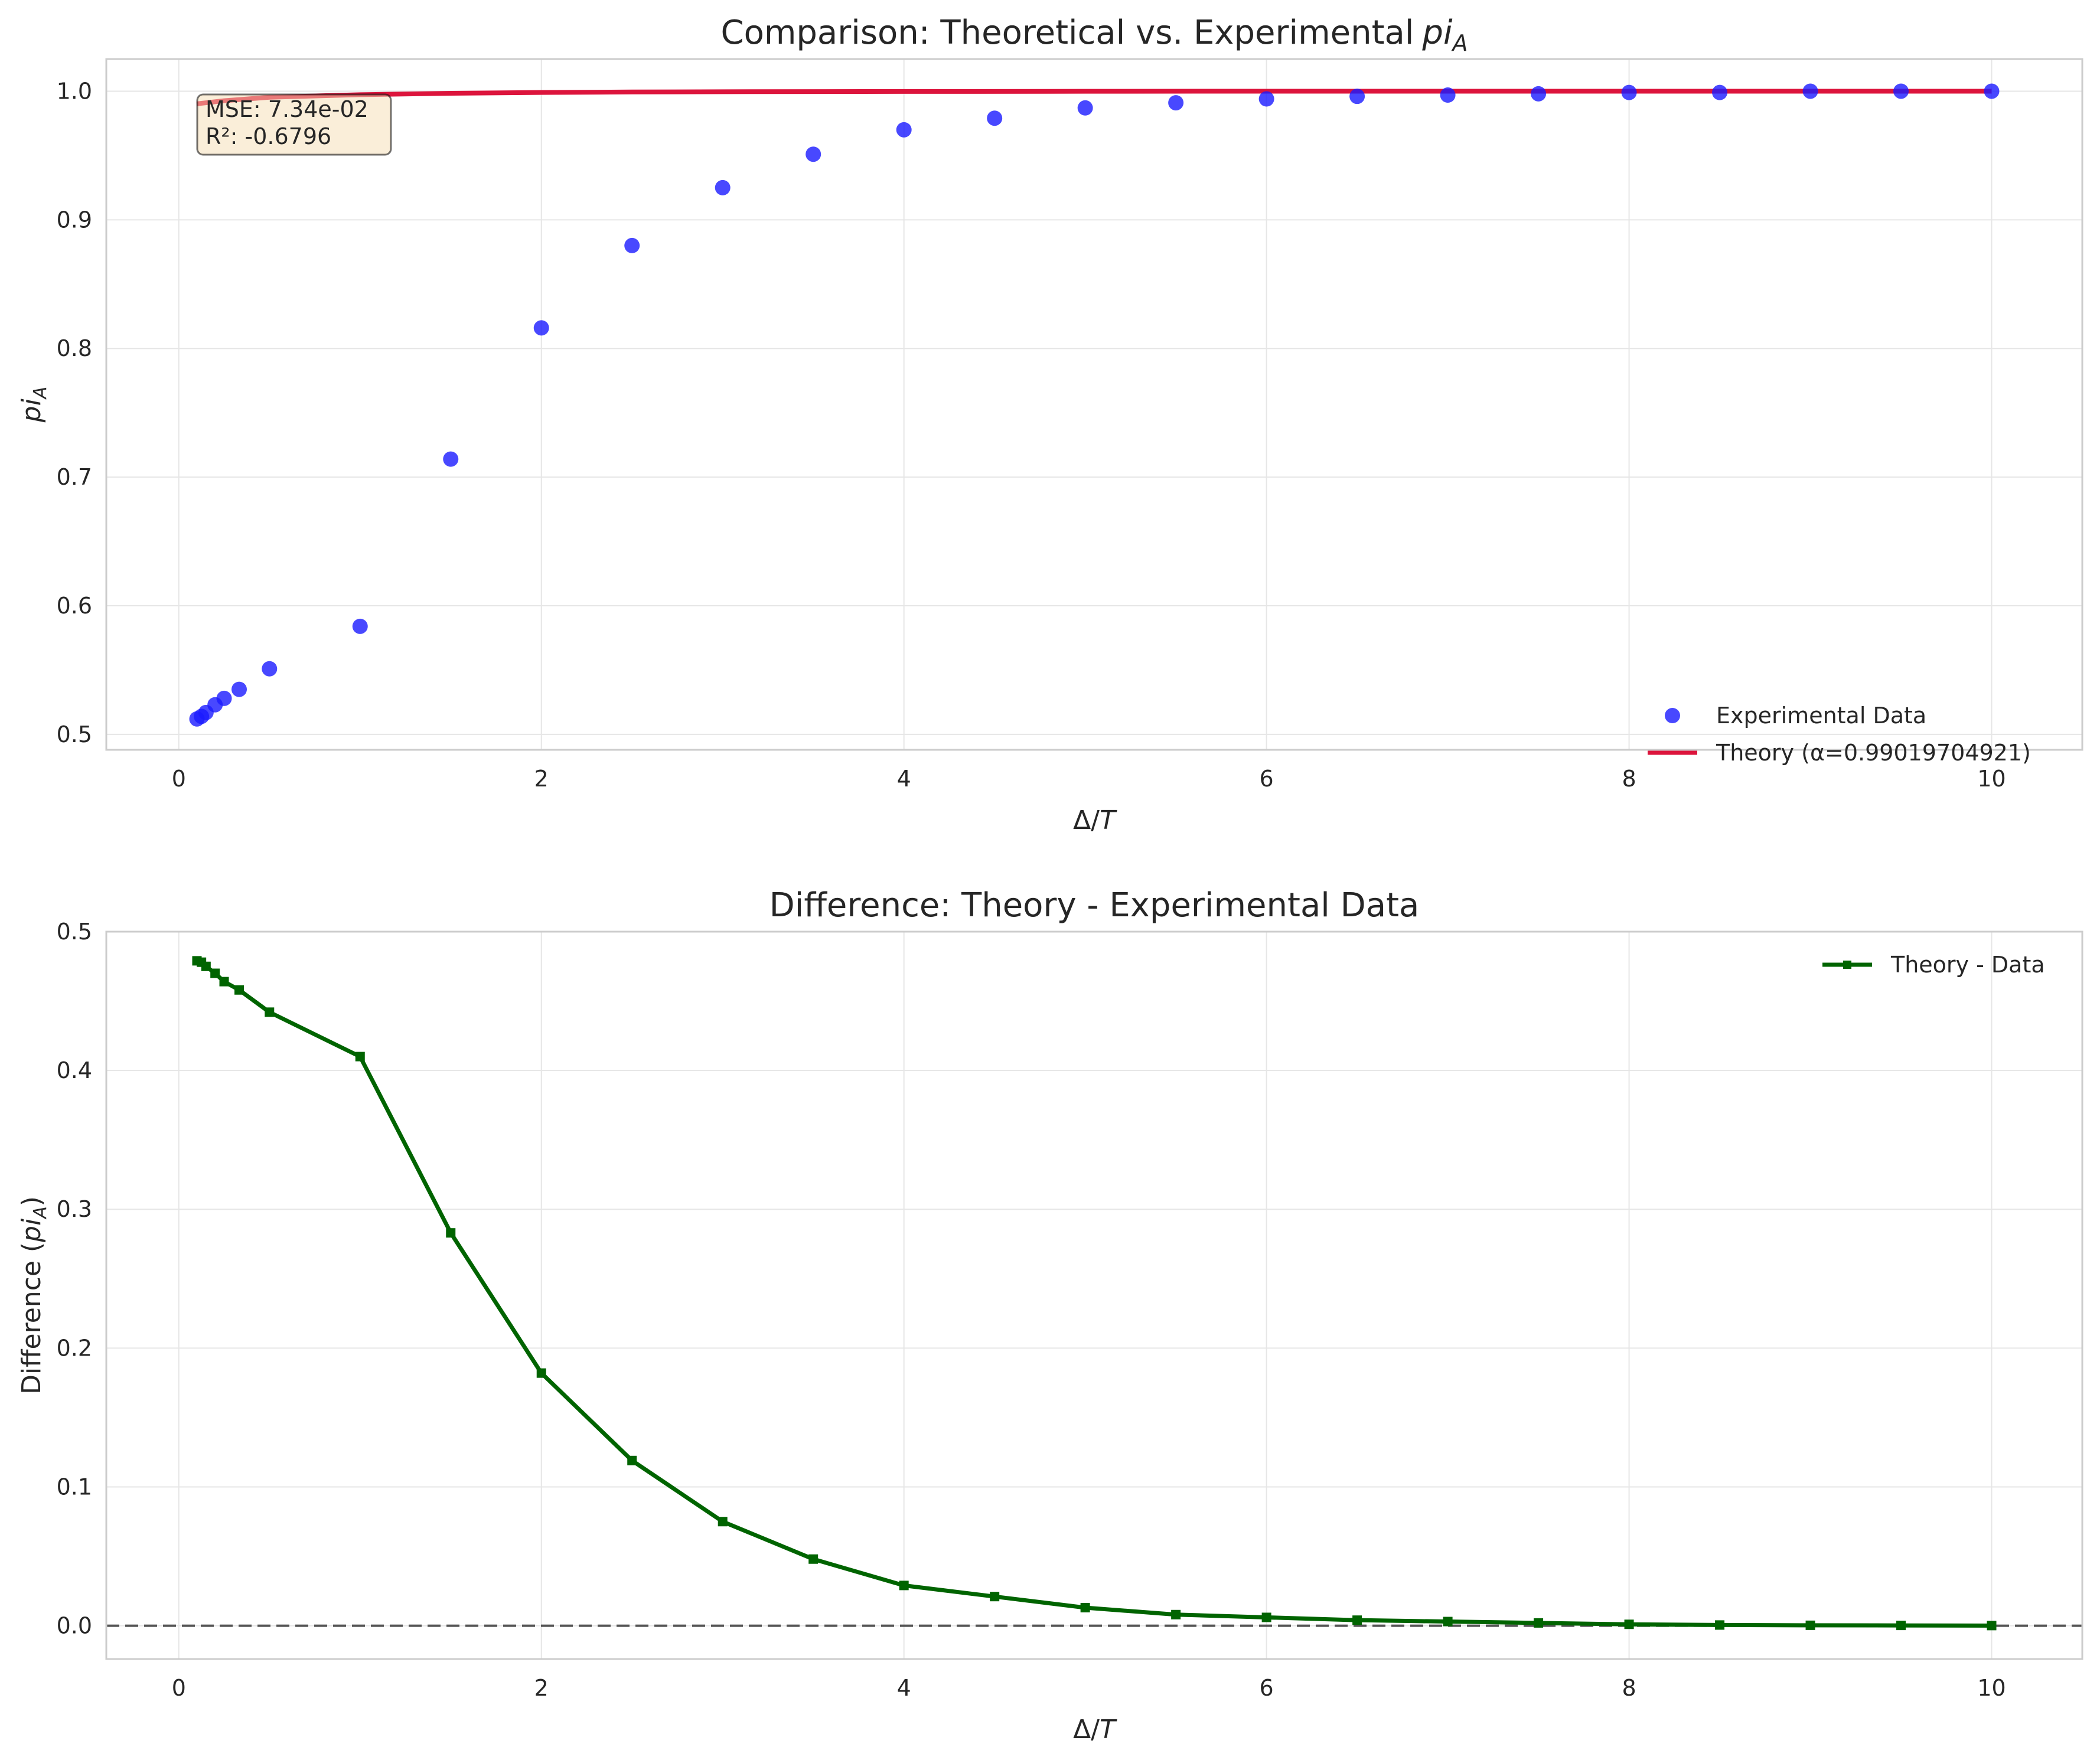 This screenshot has height=1747, width=2100. What do you see at coordinates (1108, 820) in the screenshot?
I see `top-x-axis-label-math: T` at bounding box center [1108, 820].